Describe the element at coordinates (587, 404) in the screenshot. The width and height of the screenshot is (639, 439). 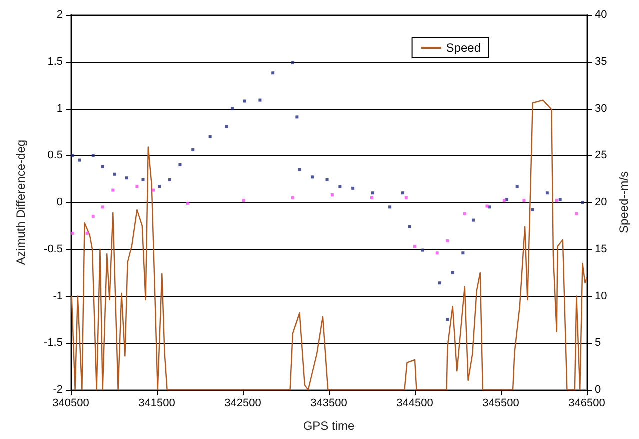
I see `x-tick-label: 346500` at that location.